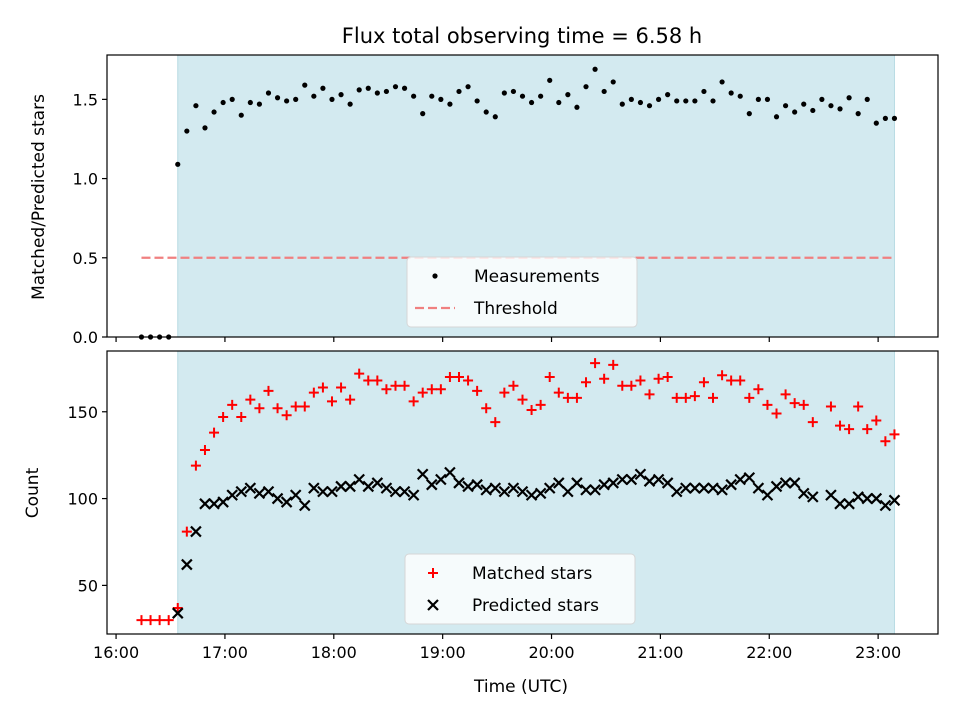 Image resolution: width=960 pixels, height=720 pixels. What do you see at coordinates (433, 573) in the screenshot?
I see `legend-marker-plus` at bounding box center [433, 573].